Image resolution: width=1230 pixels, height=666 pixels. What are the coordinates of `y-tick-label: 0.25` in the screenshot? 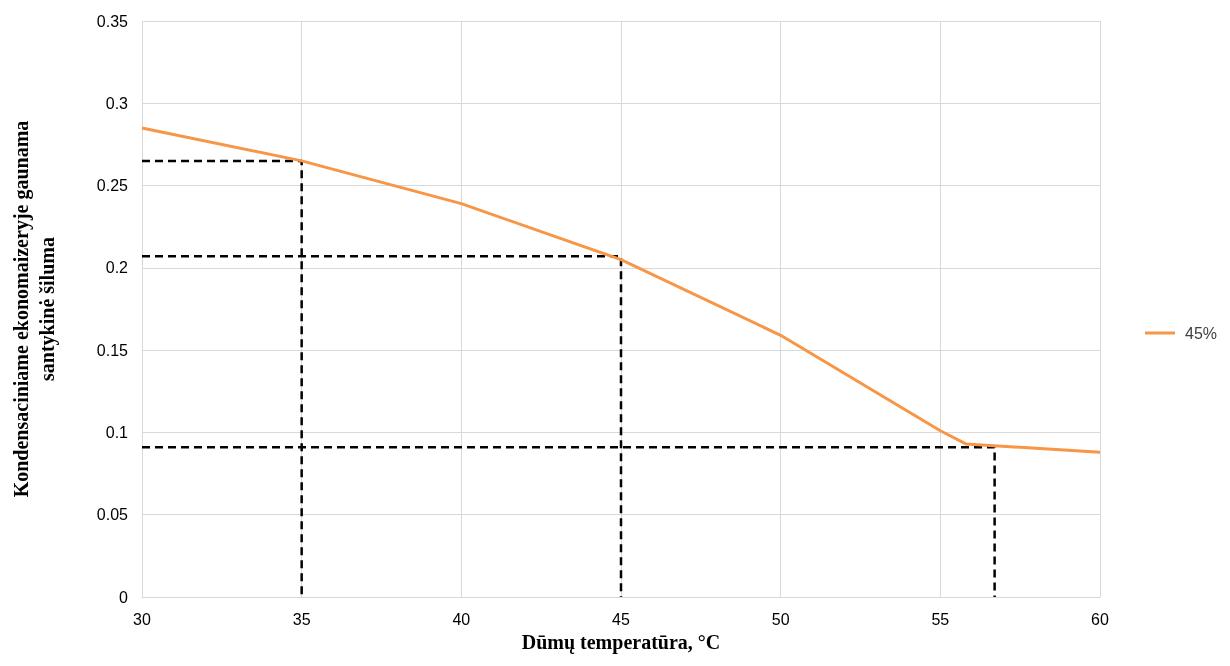 It's located at (112, 186).